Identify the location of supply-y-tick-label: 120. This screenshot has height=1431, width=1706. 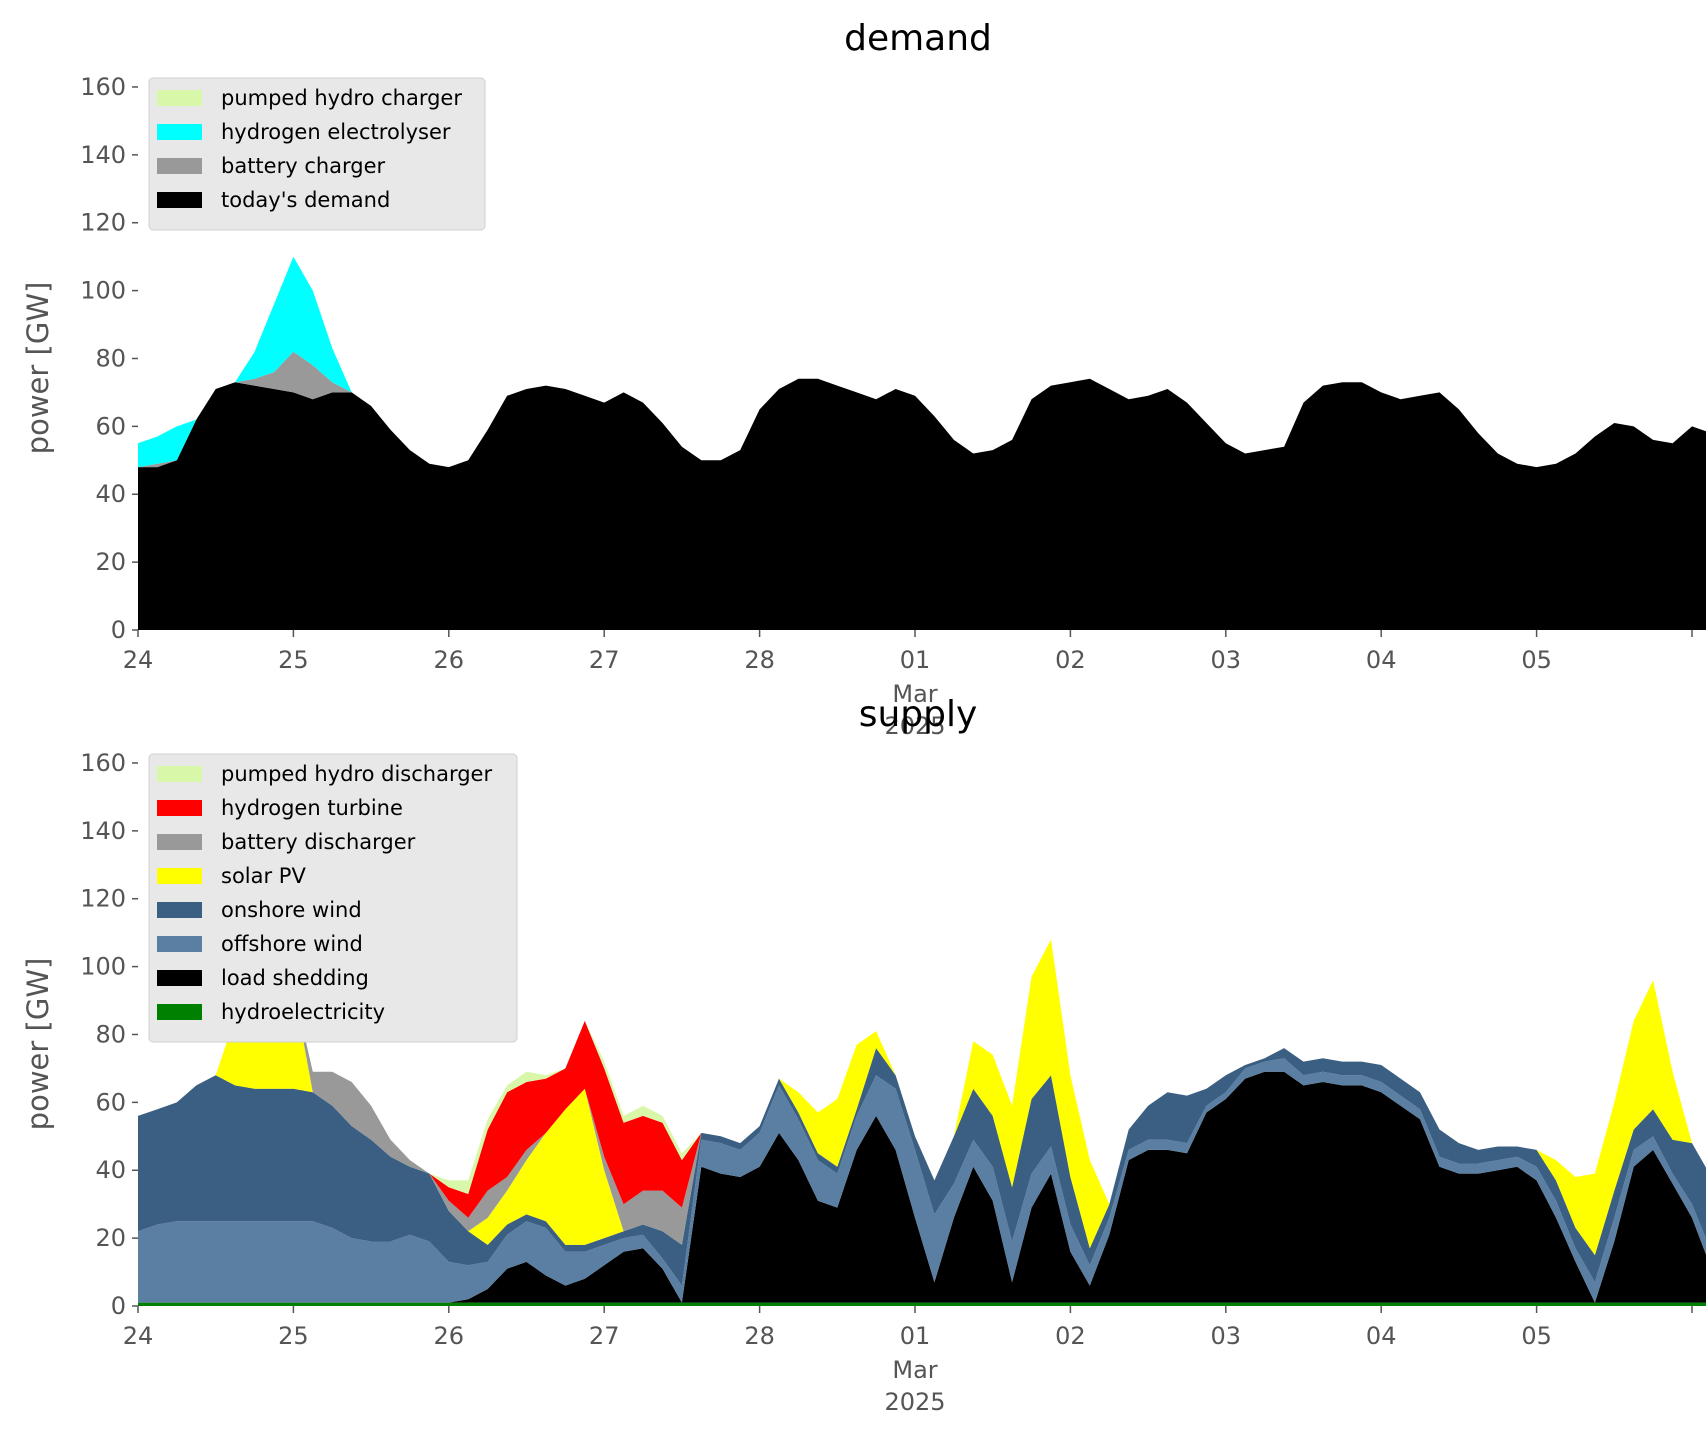
(103, 899).